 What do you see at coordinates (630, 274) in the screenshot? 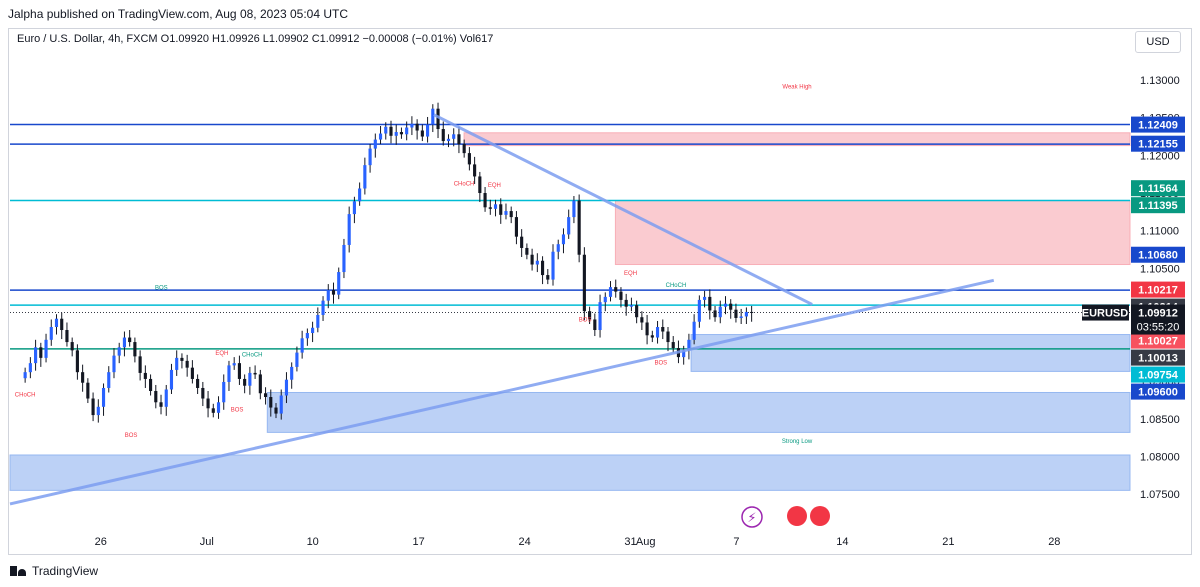
I see `annotation-label: EQH` at bounding box center [630, 274].